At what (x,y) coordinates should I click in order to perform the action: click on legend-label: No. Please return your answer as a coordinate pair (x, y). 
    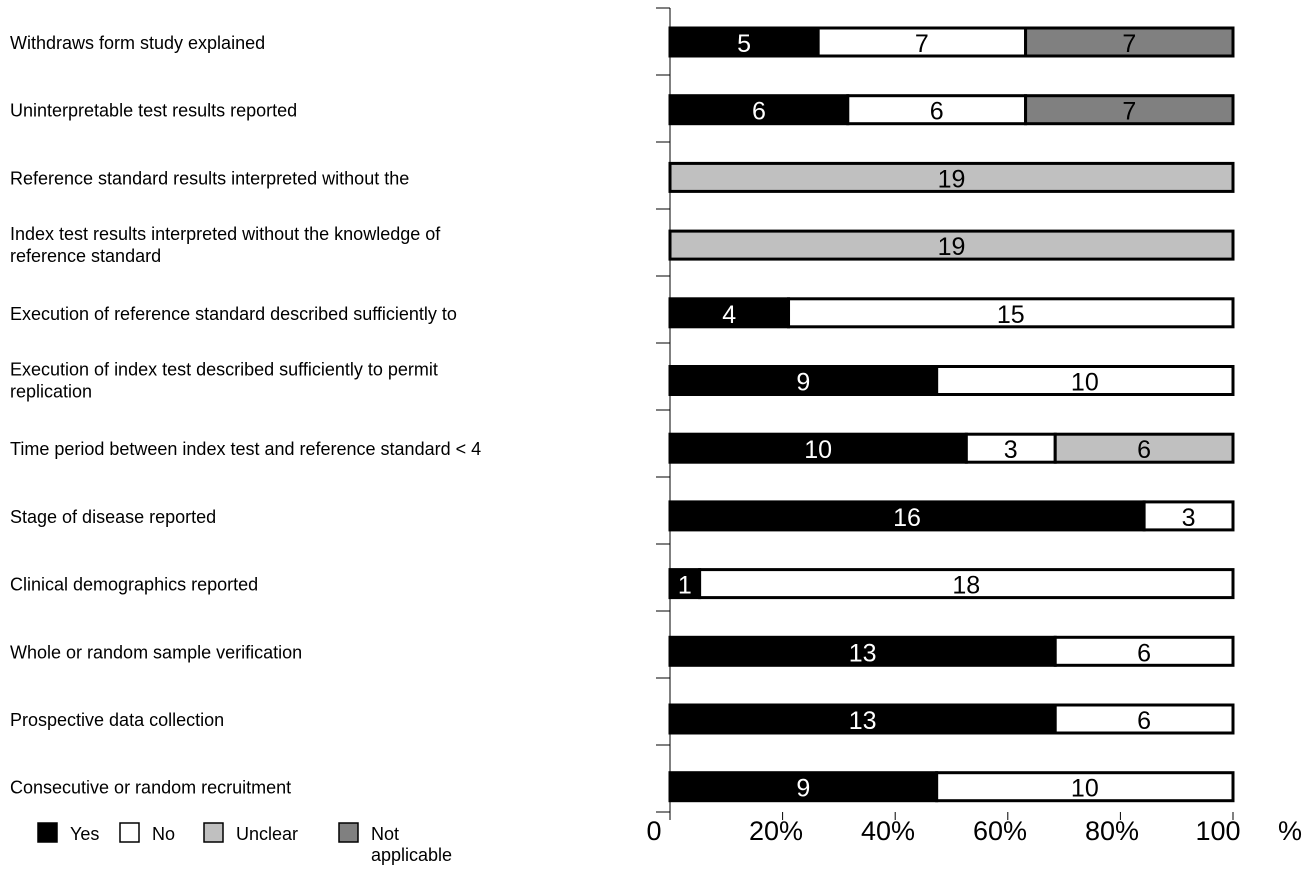
    Looking at the image, I should click on (163, 834).